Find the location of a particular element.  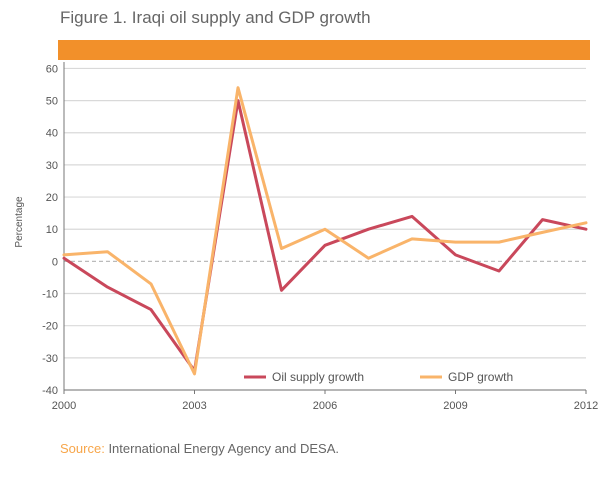

y-tick-label: 0 is located at coordinates (55, 262).